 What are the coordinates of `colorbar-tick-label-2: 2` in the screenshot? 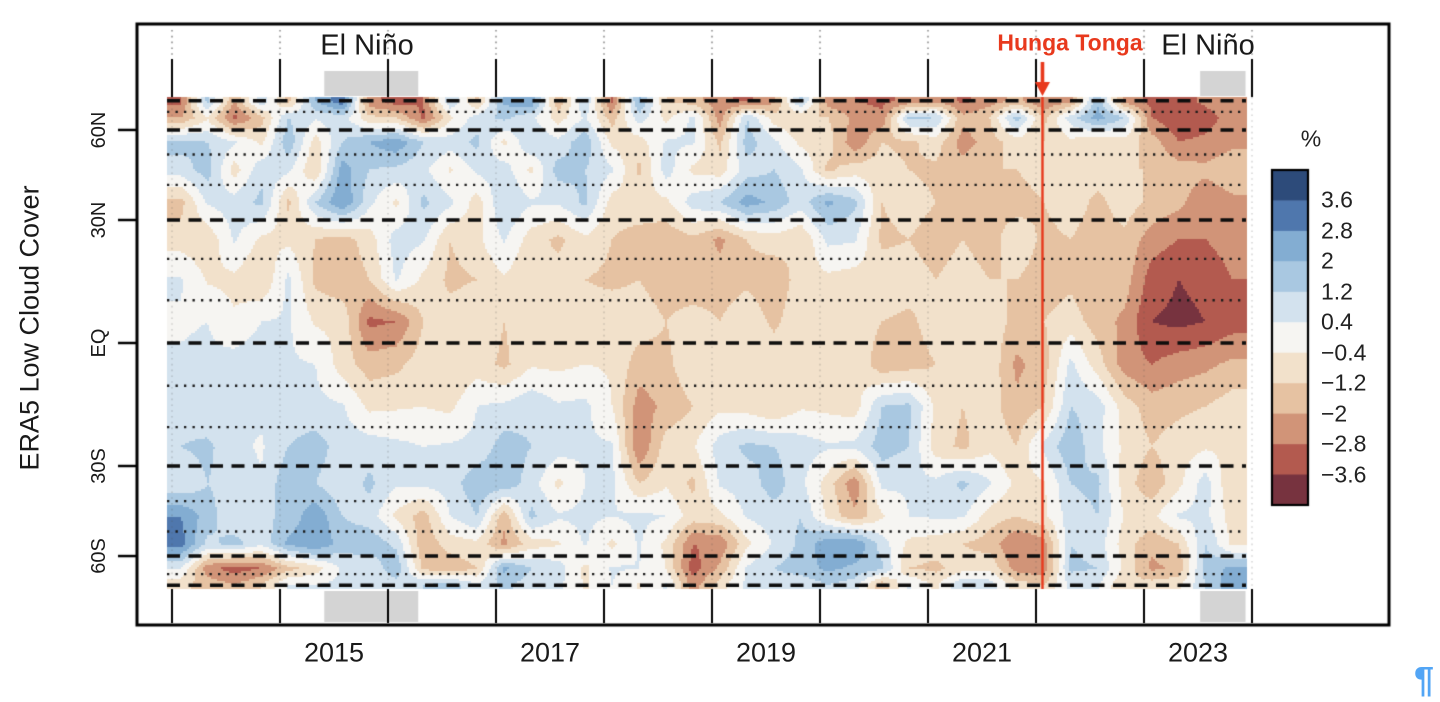 It's located at (1327, 260).